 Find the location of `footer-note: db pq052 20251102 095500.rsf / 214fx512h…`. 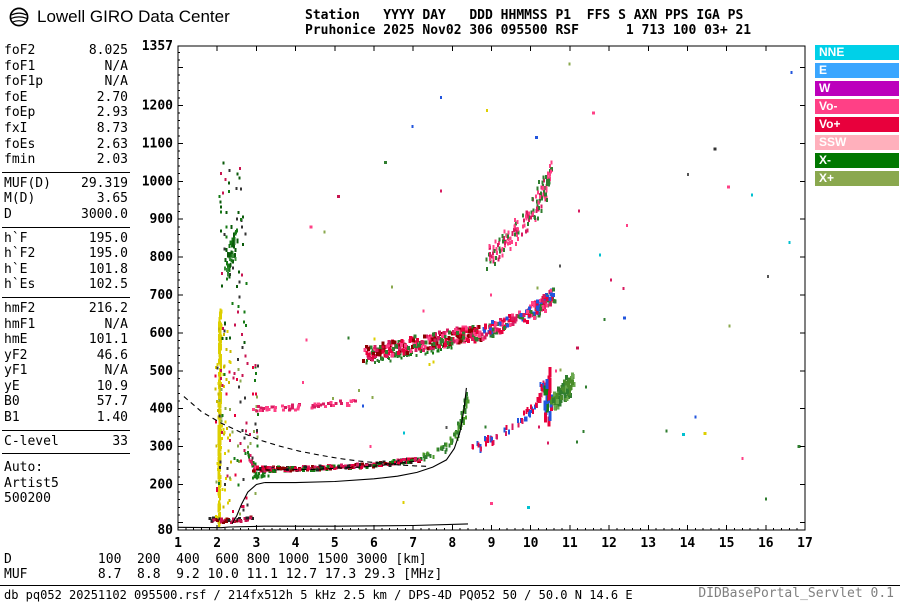

footer-note: db pq052 20251102 095500.rsf / 214fx512h… is located at coordinates (318, 595).